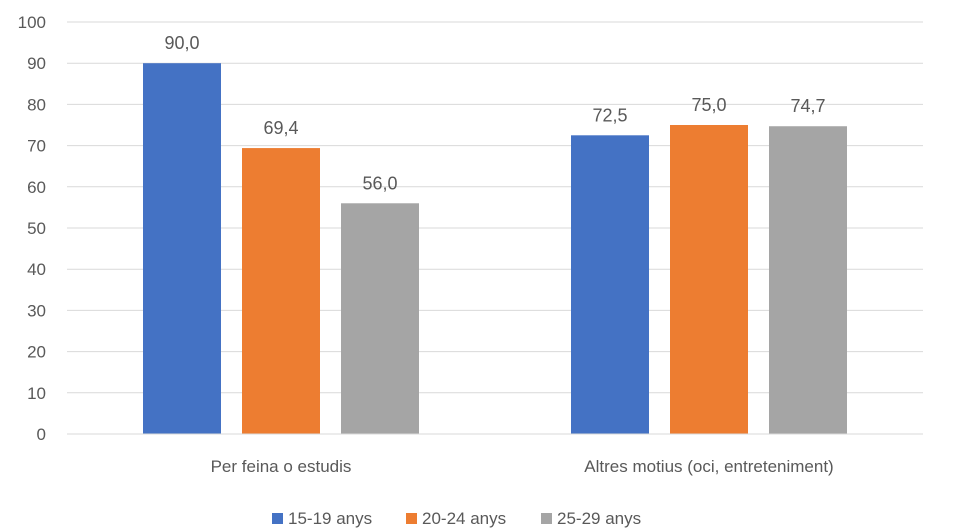 This screenshot has height=529, width=953. What do you see at coordinates (36, 228) in the screenshot?
I see `y-tick-label: 50` at bounding box center [36, 228].